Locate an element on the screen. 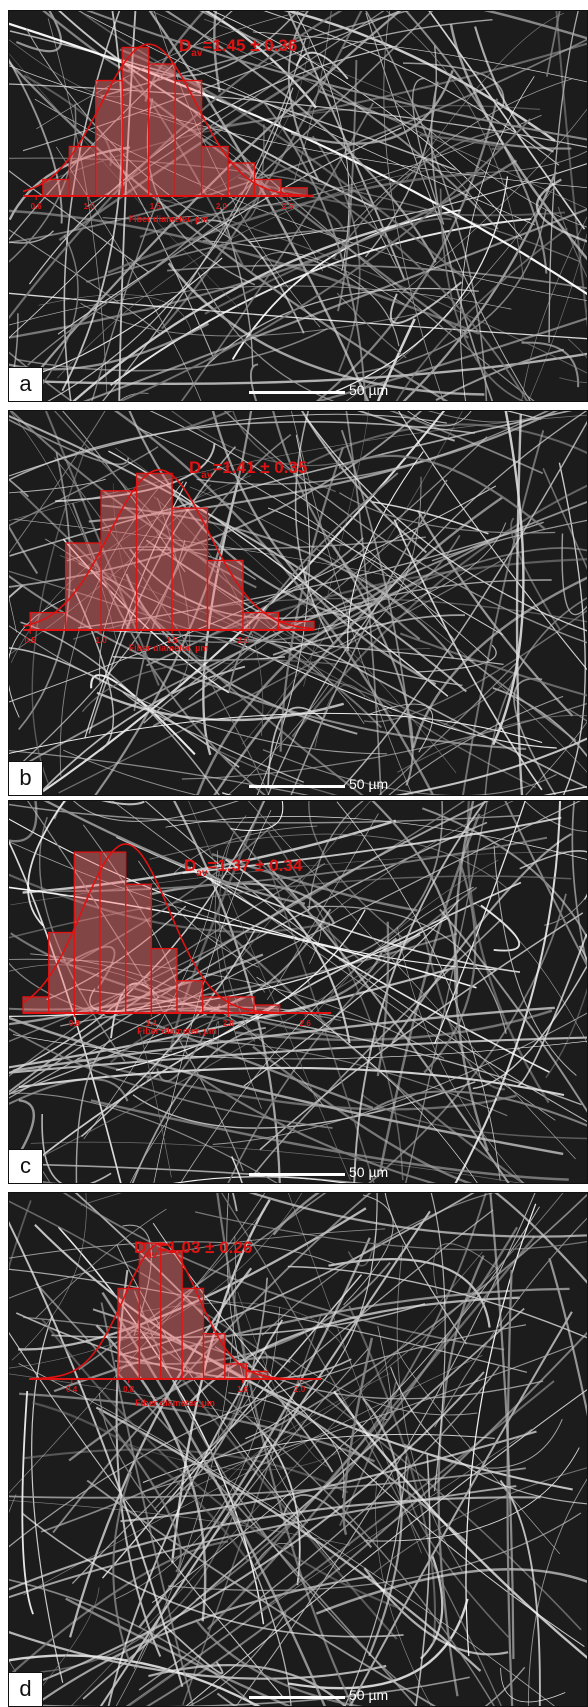 The image size is (588, 1707). x-tick-label: 0.4 is located at coordinates (72, 1389).